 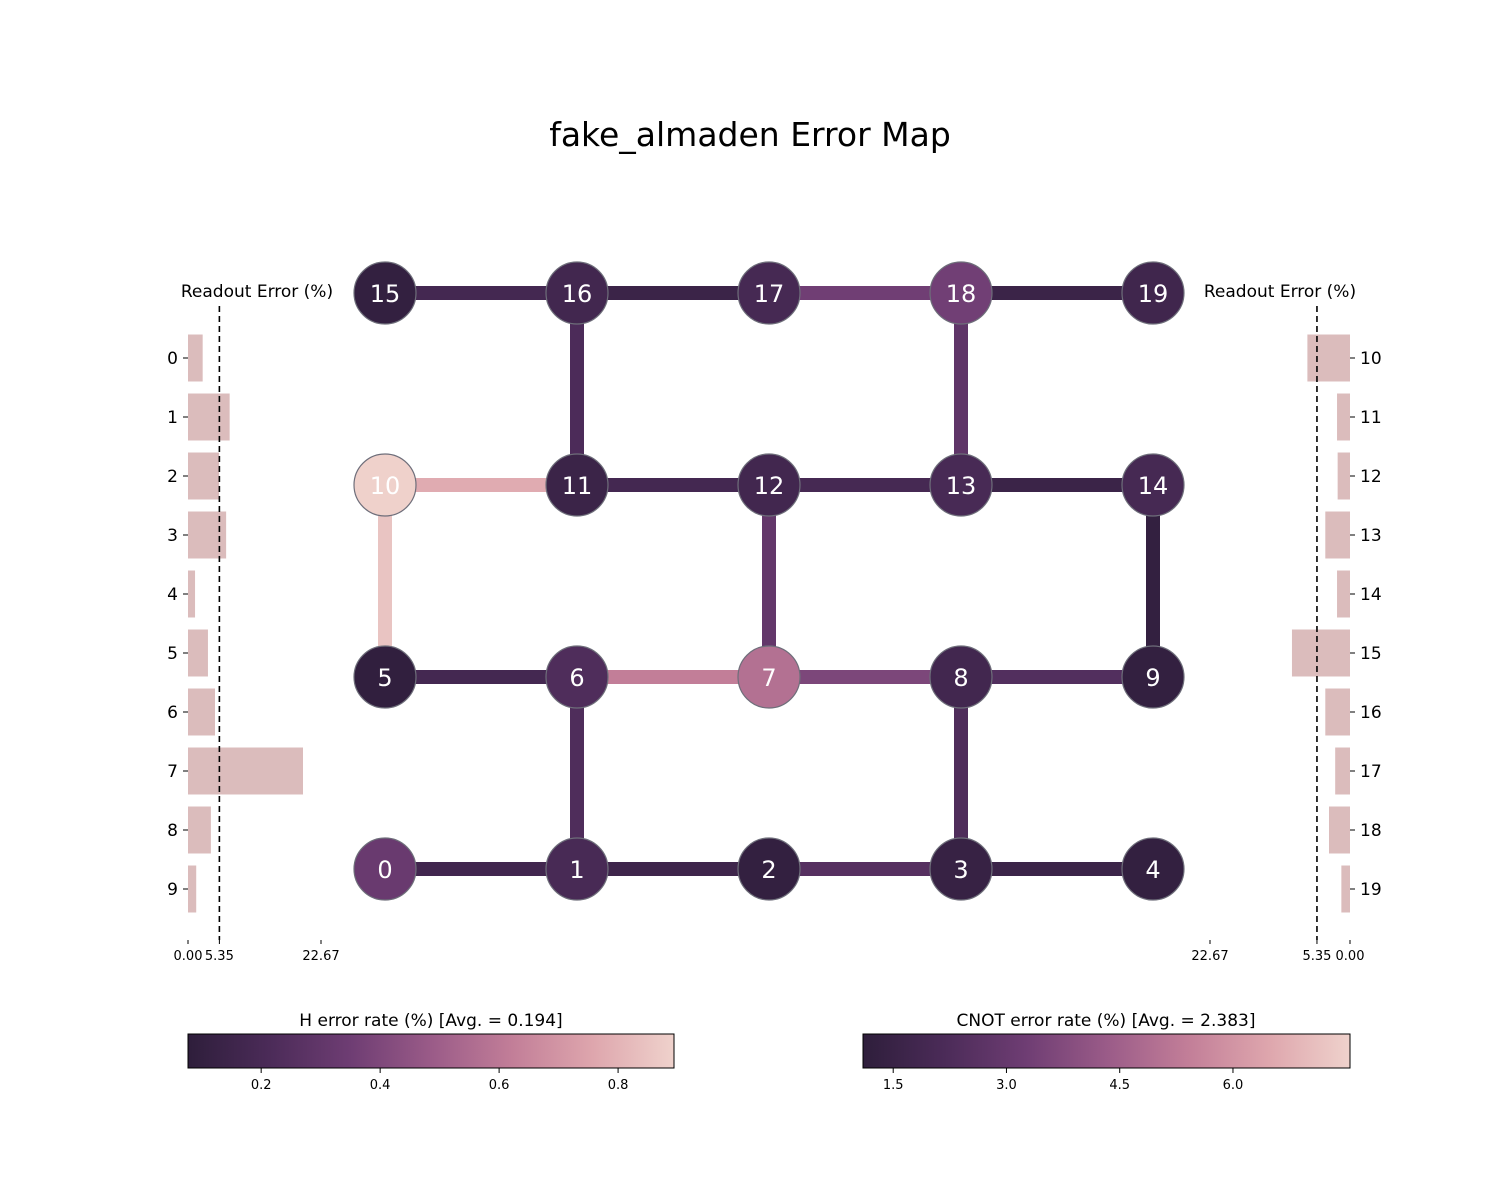 I want to click on colorbar-tick-label: 1.5, so click(x=893, y=1085).